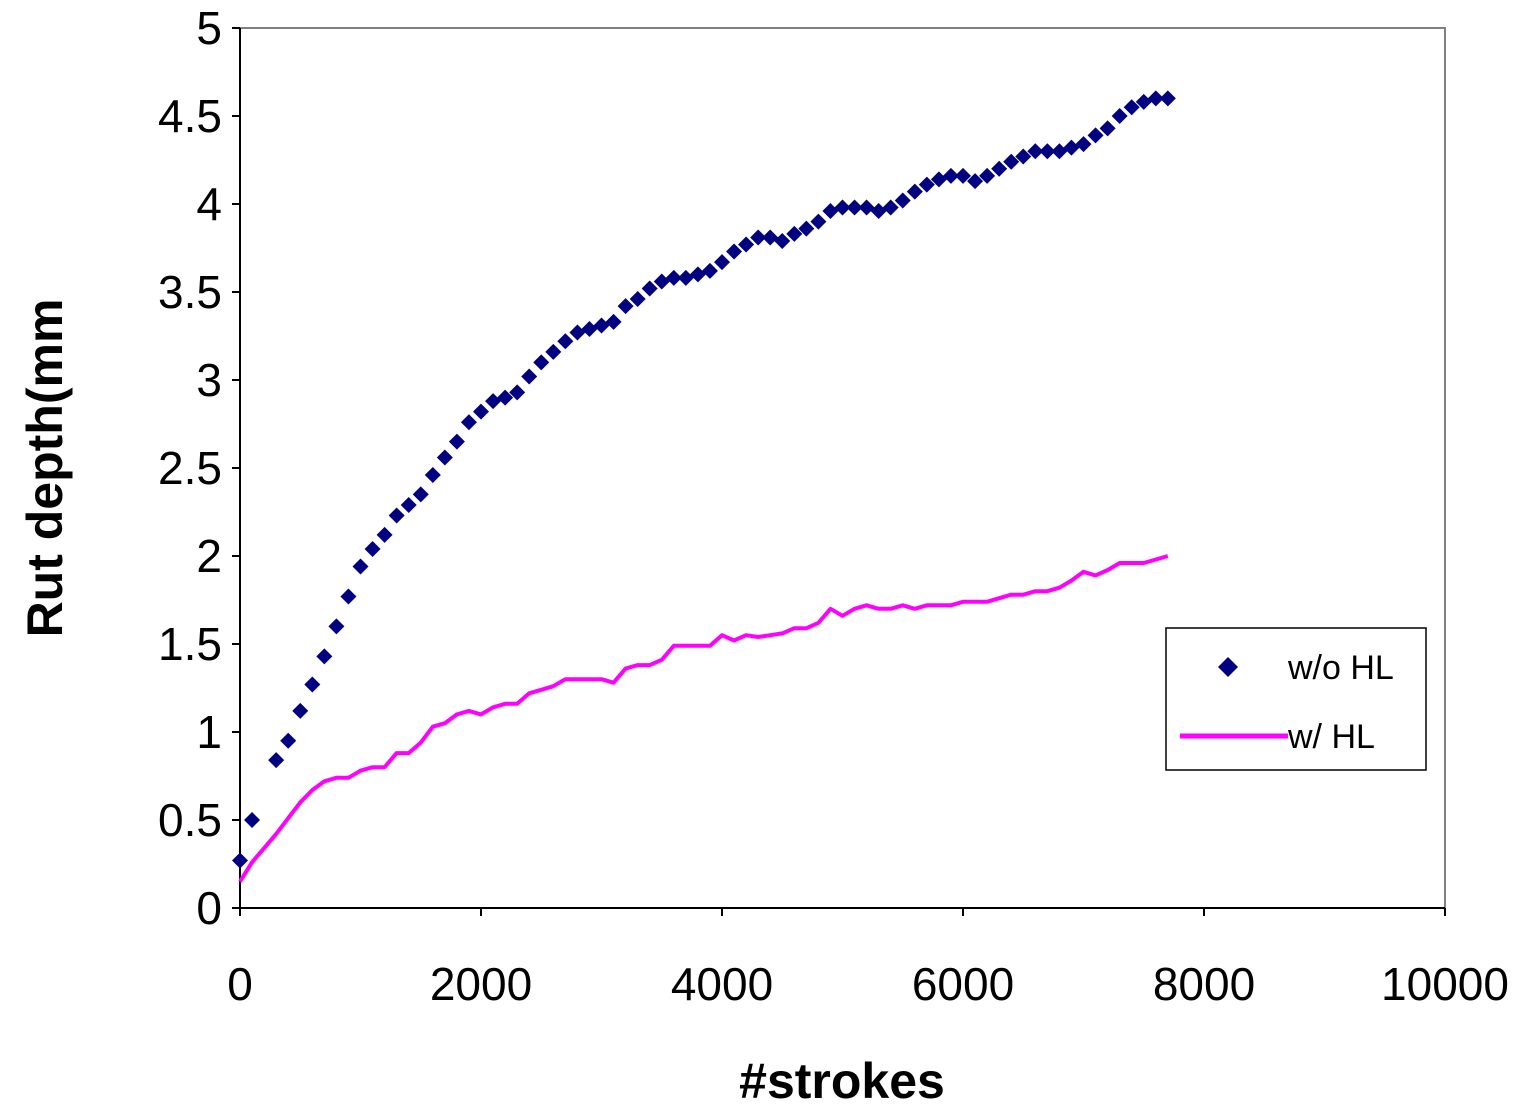 This screenshot has height=1119, width=1534. I want to click on x-tick-label: 8000, so click(1204, 984).